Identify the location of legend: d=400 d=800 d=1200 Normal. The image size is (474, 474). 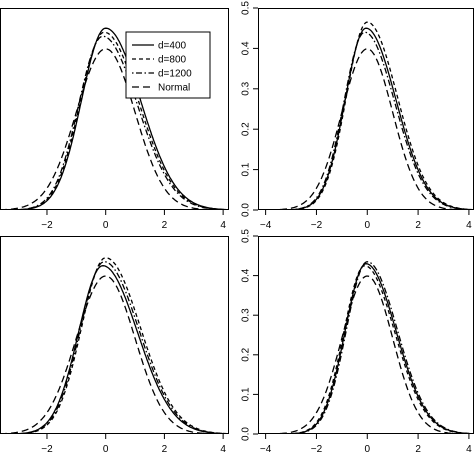
(168, 65).